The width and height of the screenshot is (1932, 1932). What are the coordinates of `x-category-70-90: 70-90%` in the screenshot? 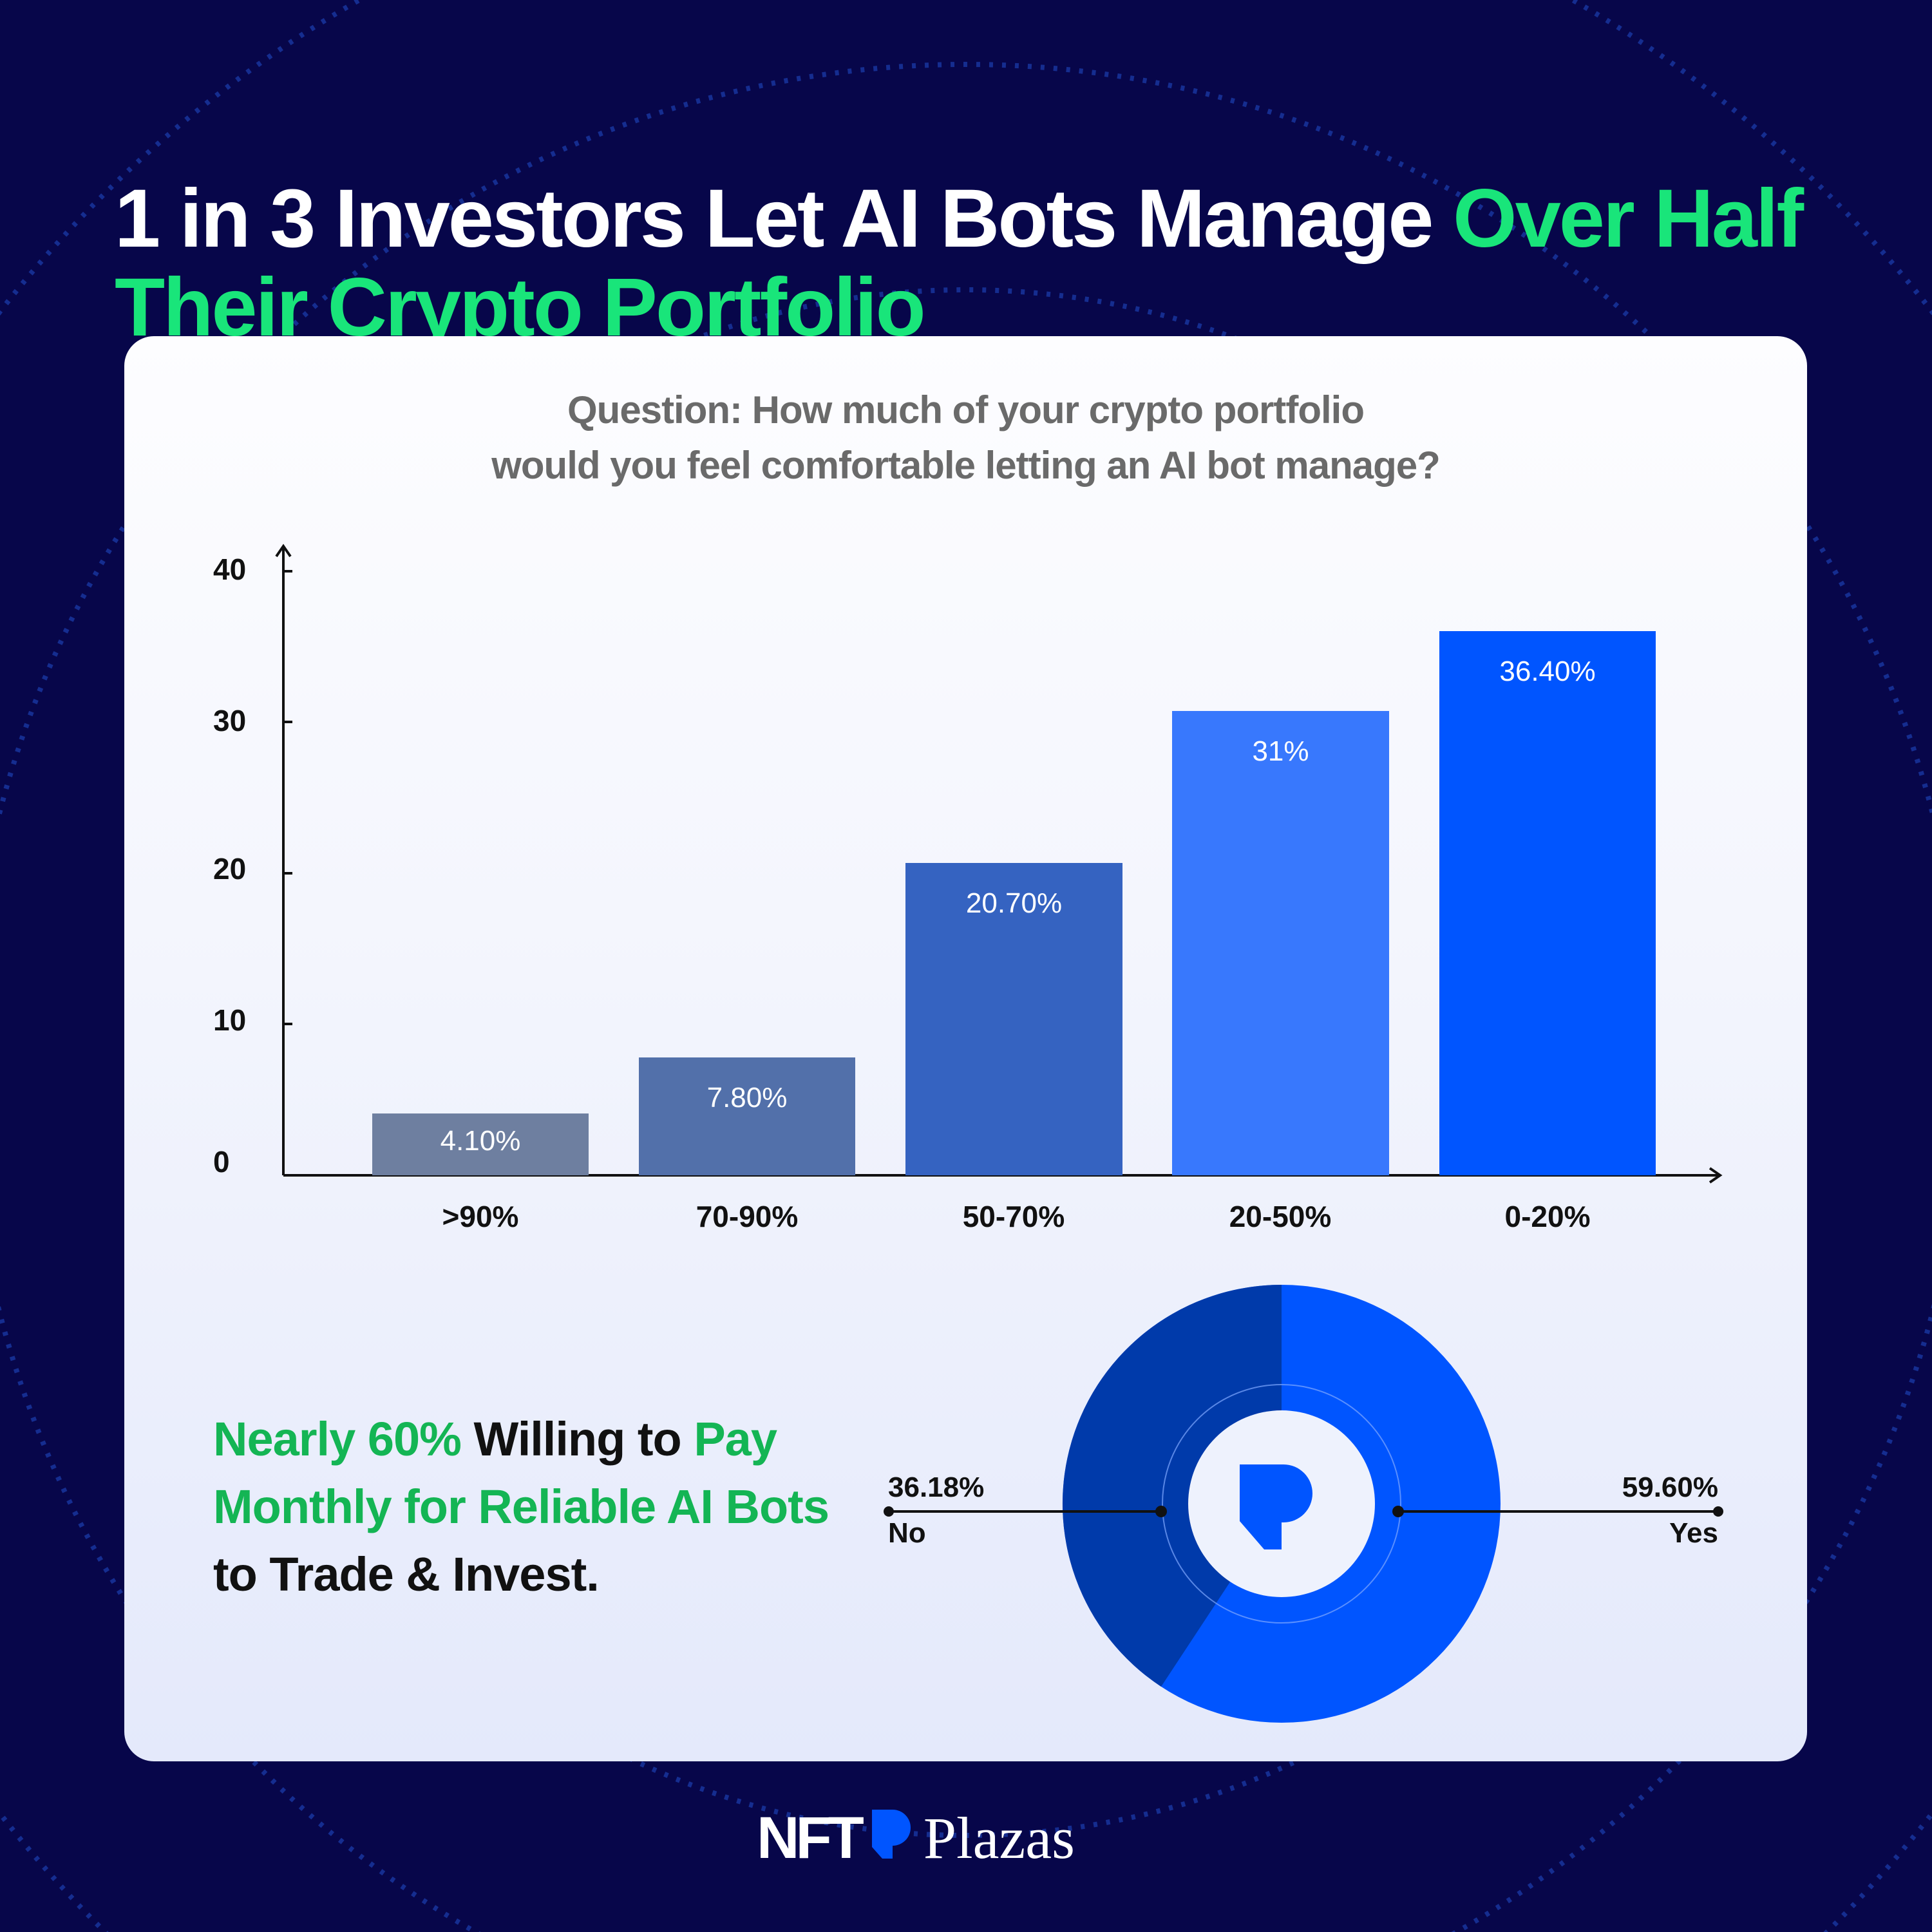 It's located at (748, 1217).